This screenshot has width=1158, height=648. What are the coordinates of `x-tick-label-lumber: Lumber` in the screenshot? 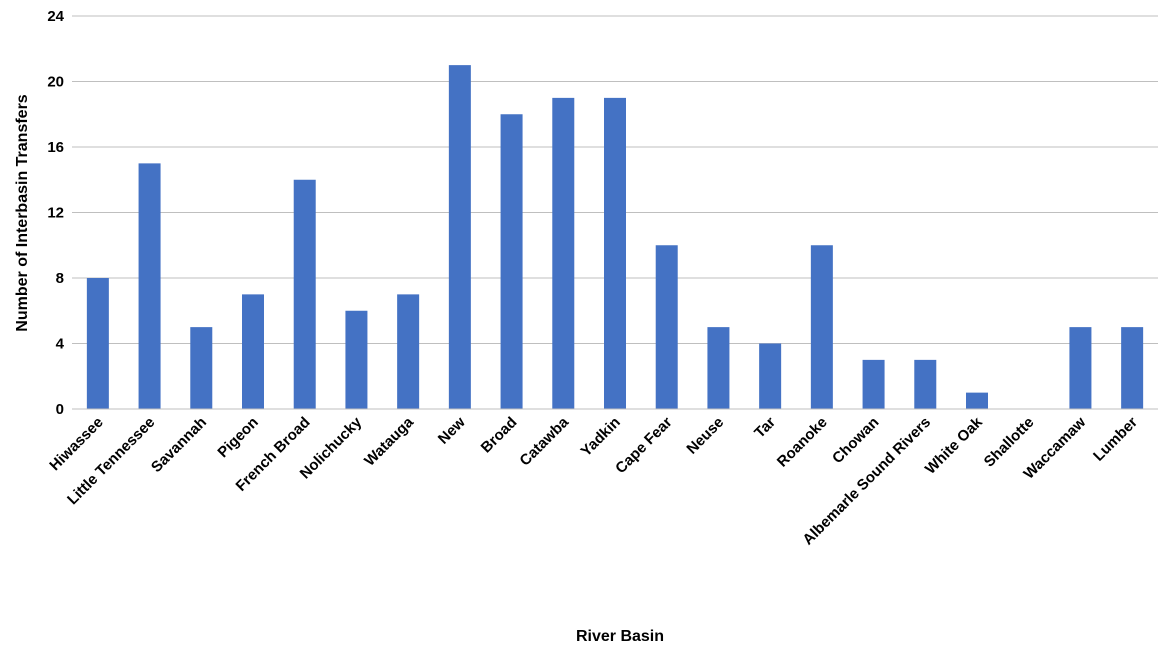 It's located at (1115, 439).